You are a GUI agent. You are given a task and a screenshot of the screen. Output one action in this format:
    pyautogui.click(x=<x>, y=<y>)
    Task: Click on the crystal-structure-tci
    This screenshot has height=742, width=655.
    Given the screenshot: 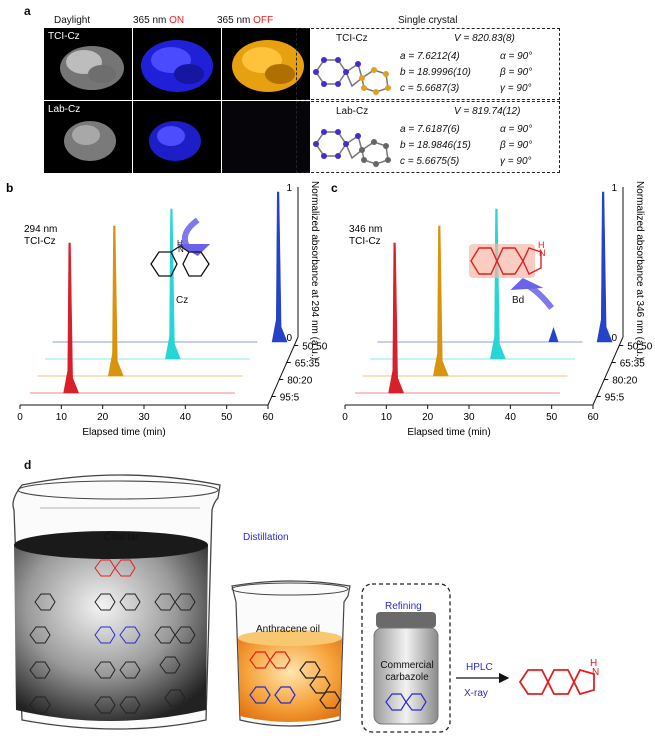 What is the action you would take?
    pyautogui.click(x=352, y=76)
    